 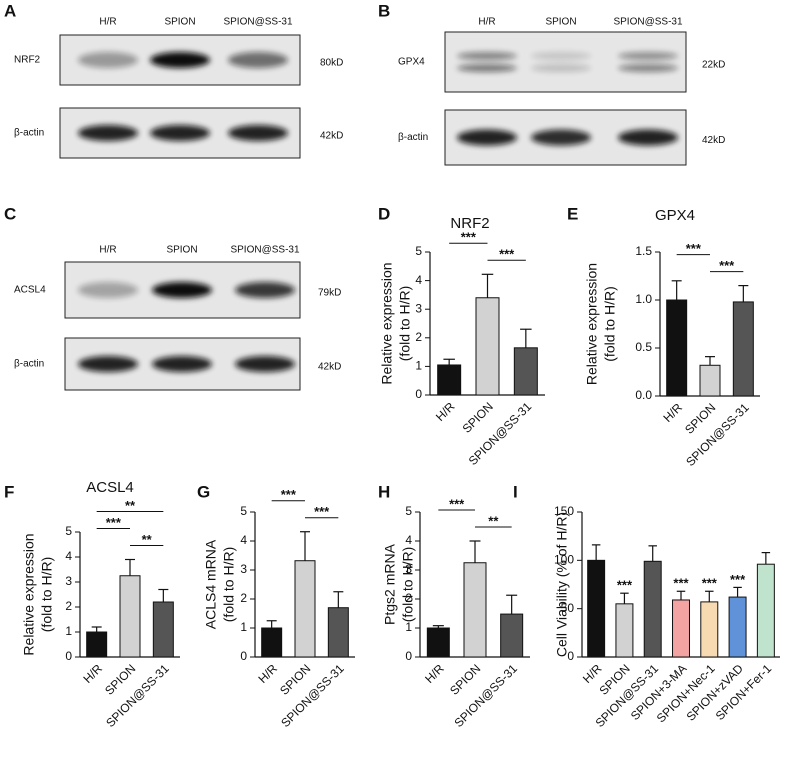 What do you see at coordinates (643, 347) in the screenshot?
I see `y-tick-label: 0.5` at bounding box center [643, 347].